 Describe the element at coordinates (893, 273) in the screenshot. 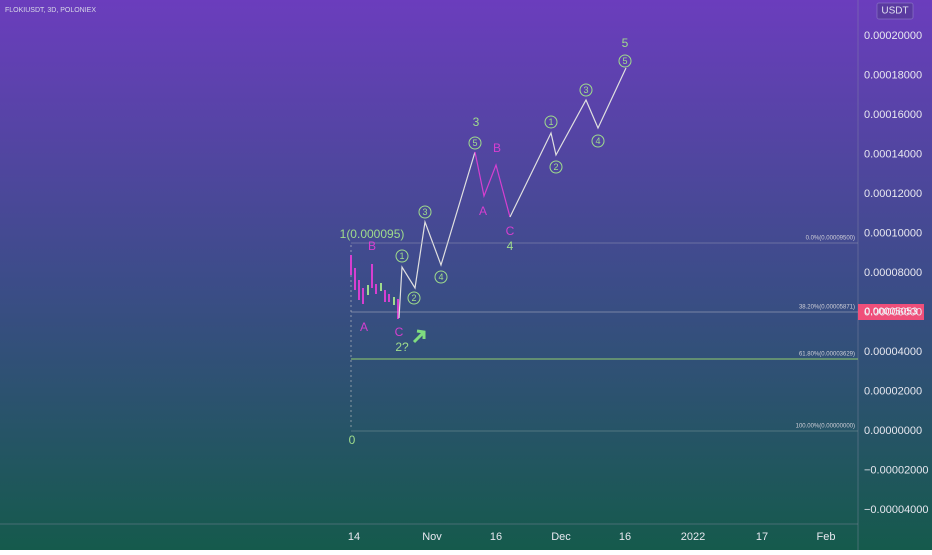

I see `price-label: 0.00008000` at that location.